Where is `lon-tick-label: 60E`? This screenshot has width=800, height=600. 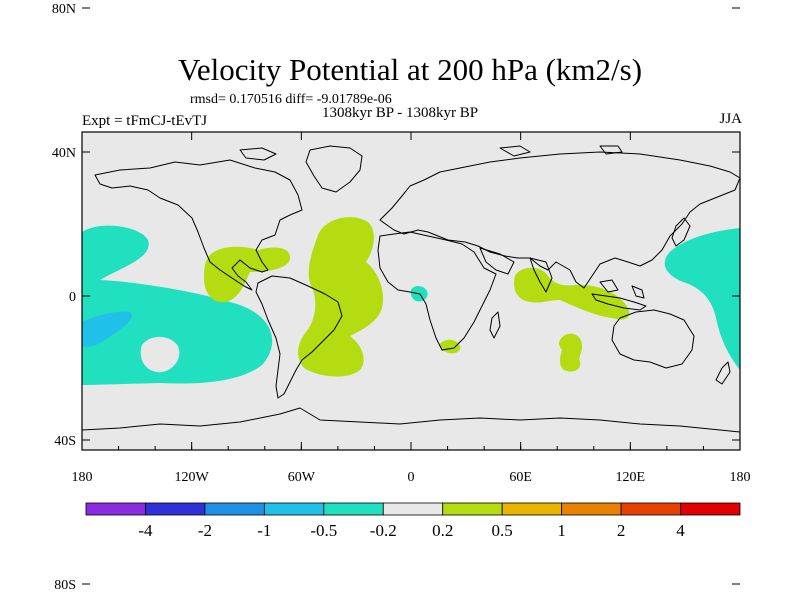
lon-tick-label: 60E is located at coordinates (520, 477).